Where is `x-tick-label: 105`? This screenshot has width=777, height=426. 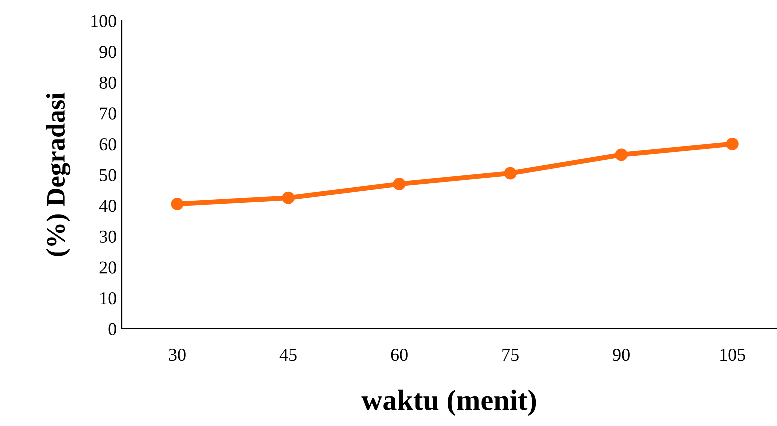
x-tick-label: 105 is located at coordinates (733, 355).